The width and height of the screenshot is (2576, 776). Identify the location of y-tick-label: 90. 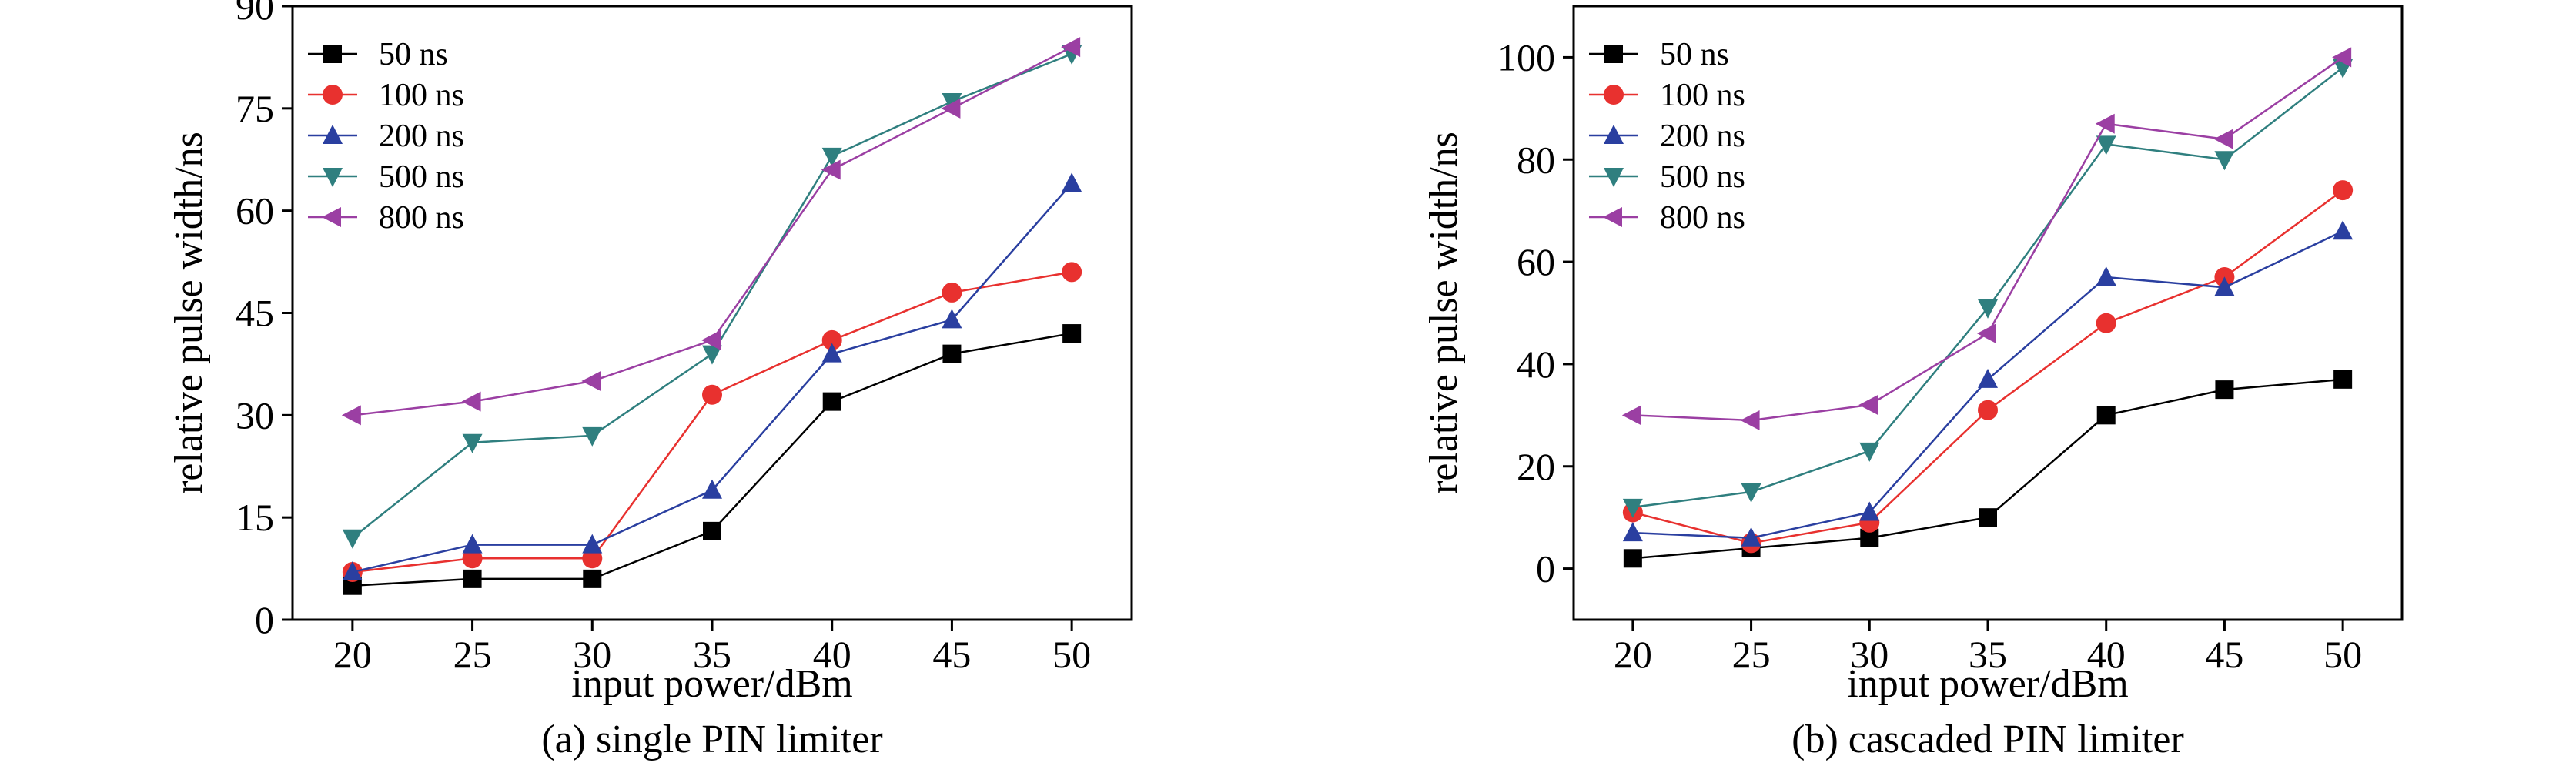
(255, 14).